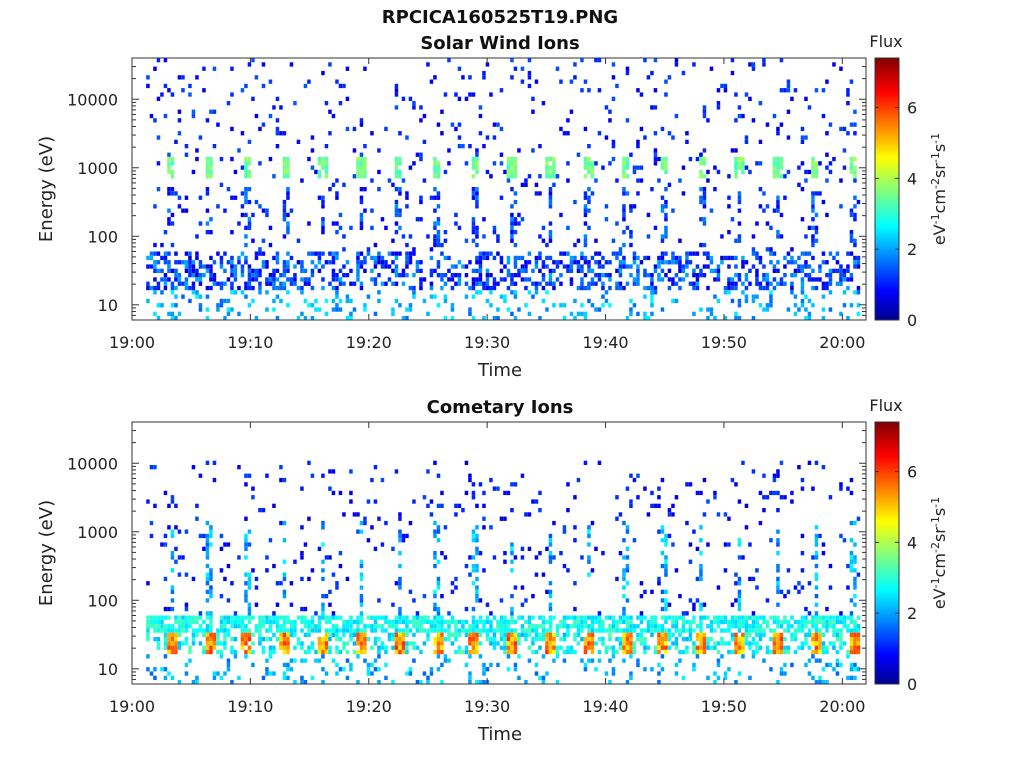 The height and width of the screenshot is (768, 1024). What do you see at coordinates (842, 706) in the screenshot?
I see `x-tick-label: 20:00` at bounding box center [842, 706].